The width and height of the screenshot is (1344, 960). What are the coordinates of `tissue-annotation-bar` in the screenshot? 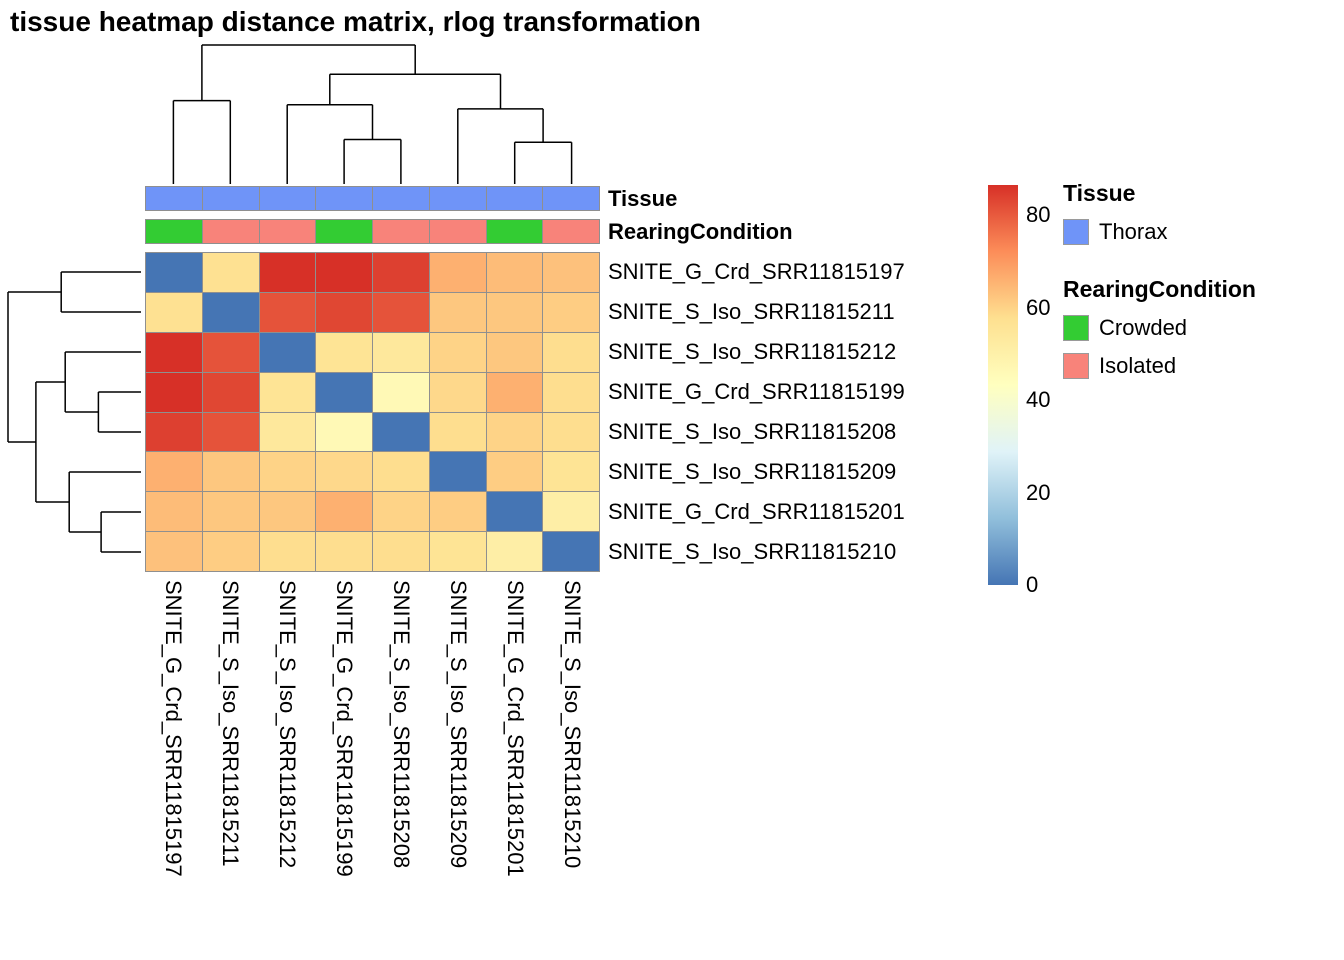 It's located at (372, 198).